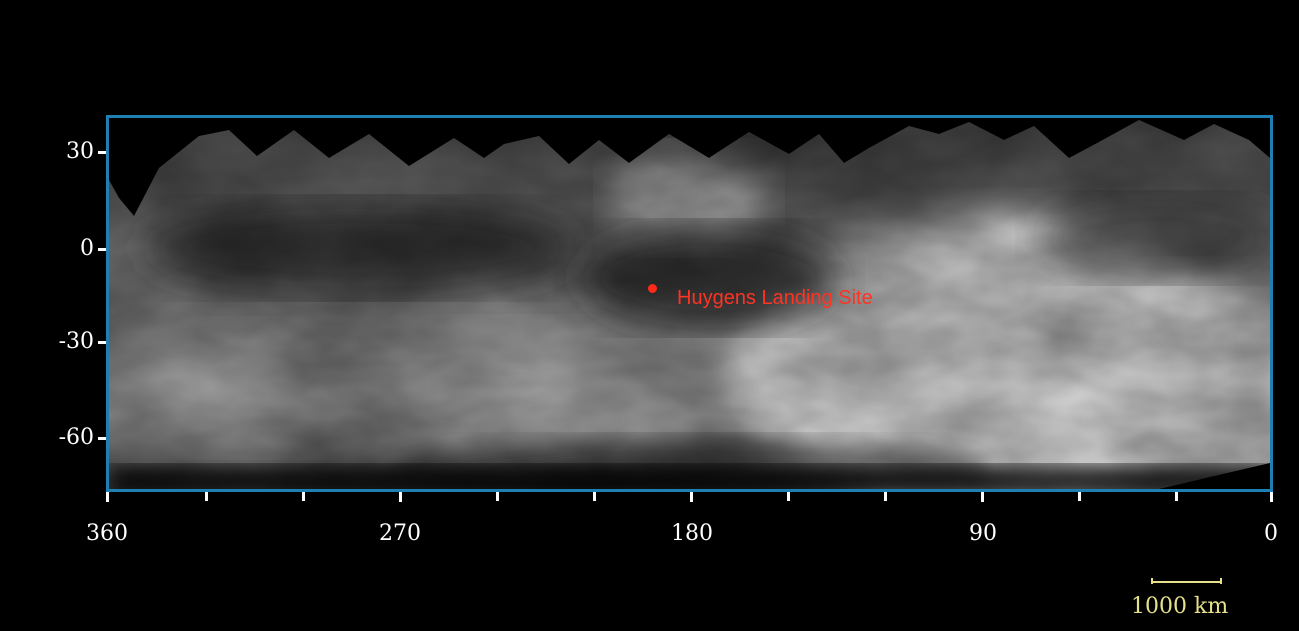 This screenshot has height=631, width=1299. I want to click on landing-site-marker, so click(652, 288).